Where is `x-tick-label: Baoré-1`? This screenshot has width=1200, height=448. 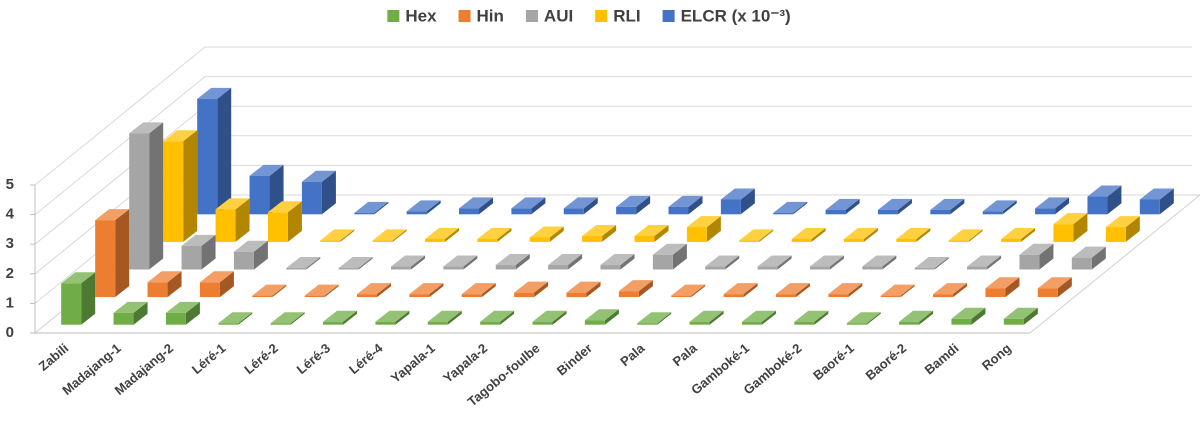 x-tick-label: Baoré-1 is located at coordinates (833, 361).